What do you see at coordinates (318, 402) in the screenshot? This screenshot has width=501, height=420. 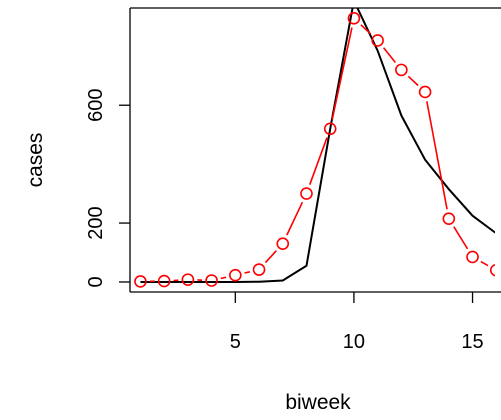 I see `x-axis-label: biweek` at bounding box center [318, 402].